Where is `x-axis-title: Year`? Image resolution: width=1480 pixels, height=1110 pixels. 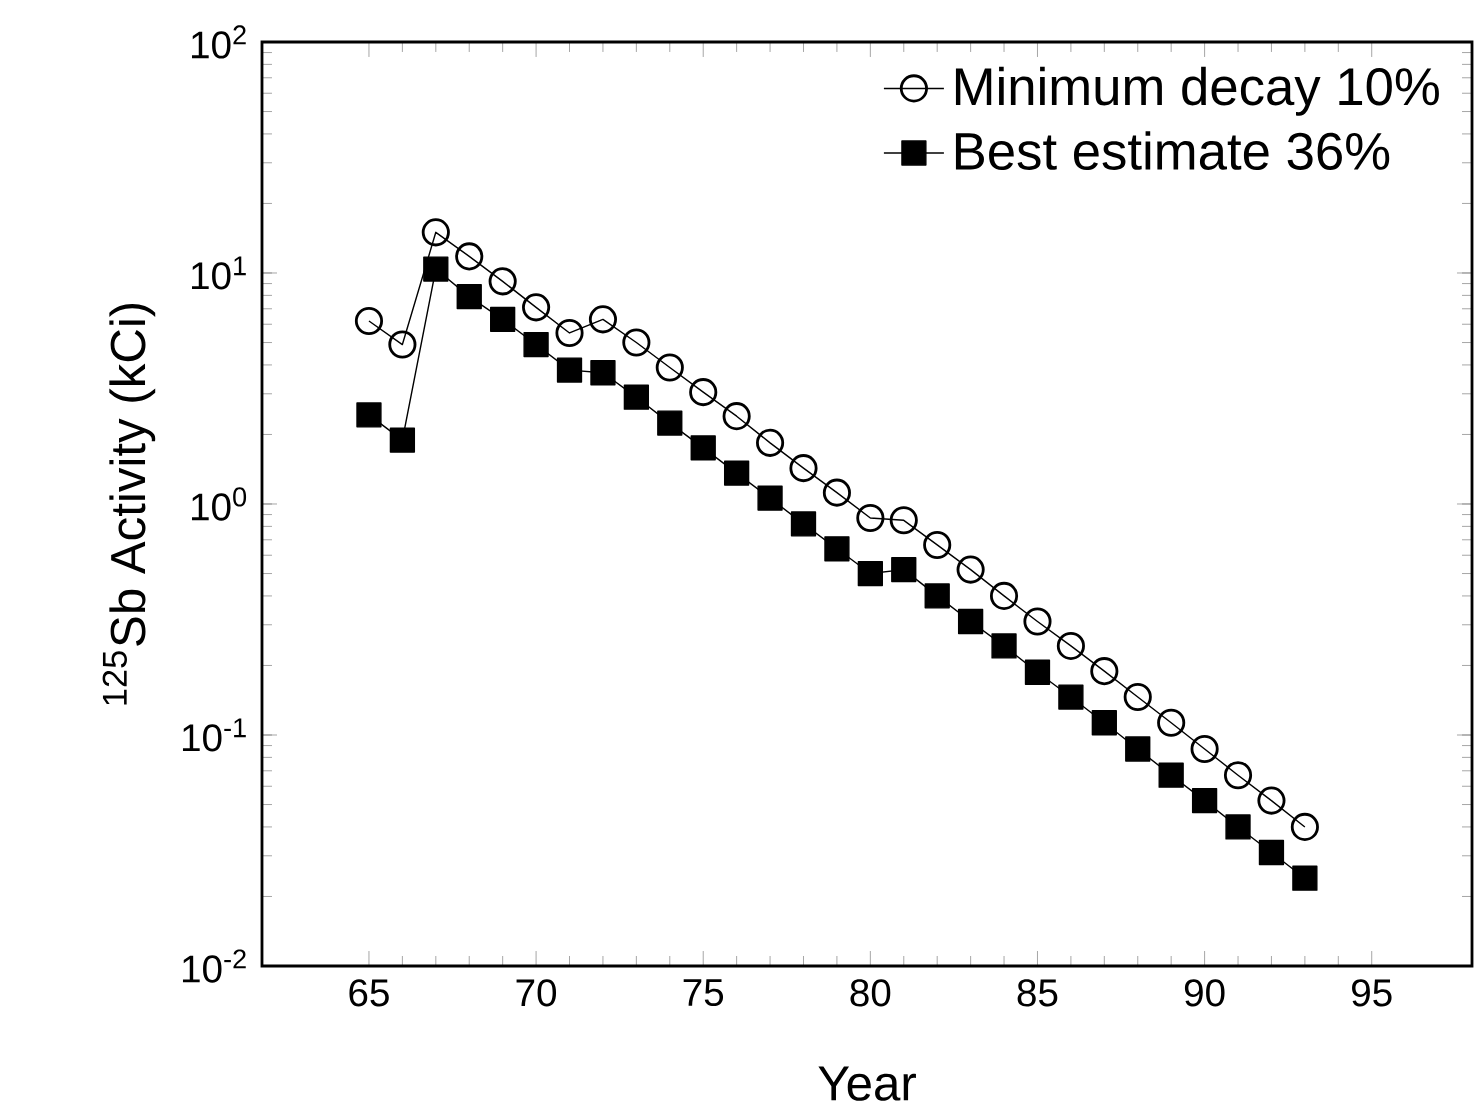 x-axis-title: Year is located at coordinates (867, 1083).